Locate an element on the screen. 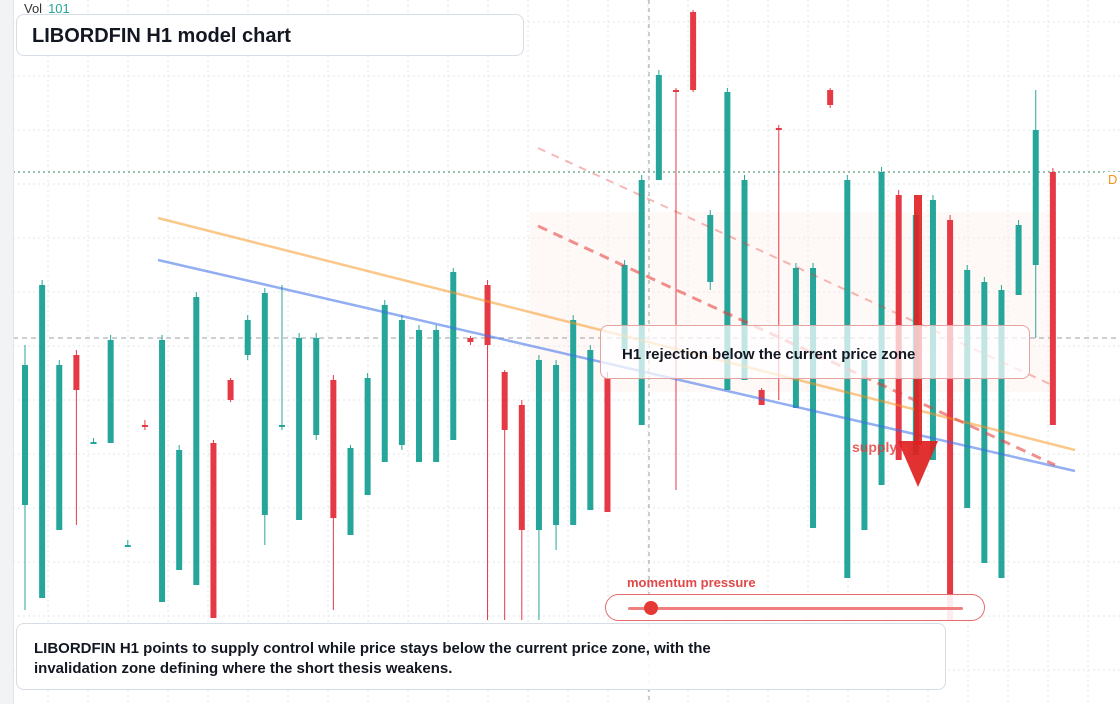 This screenshot has width=1120, height=704. short-arrow-head is located at coordinates (918, 464).